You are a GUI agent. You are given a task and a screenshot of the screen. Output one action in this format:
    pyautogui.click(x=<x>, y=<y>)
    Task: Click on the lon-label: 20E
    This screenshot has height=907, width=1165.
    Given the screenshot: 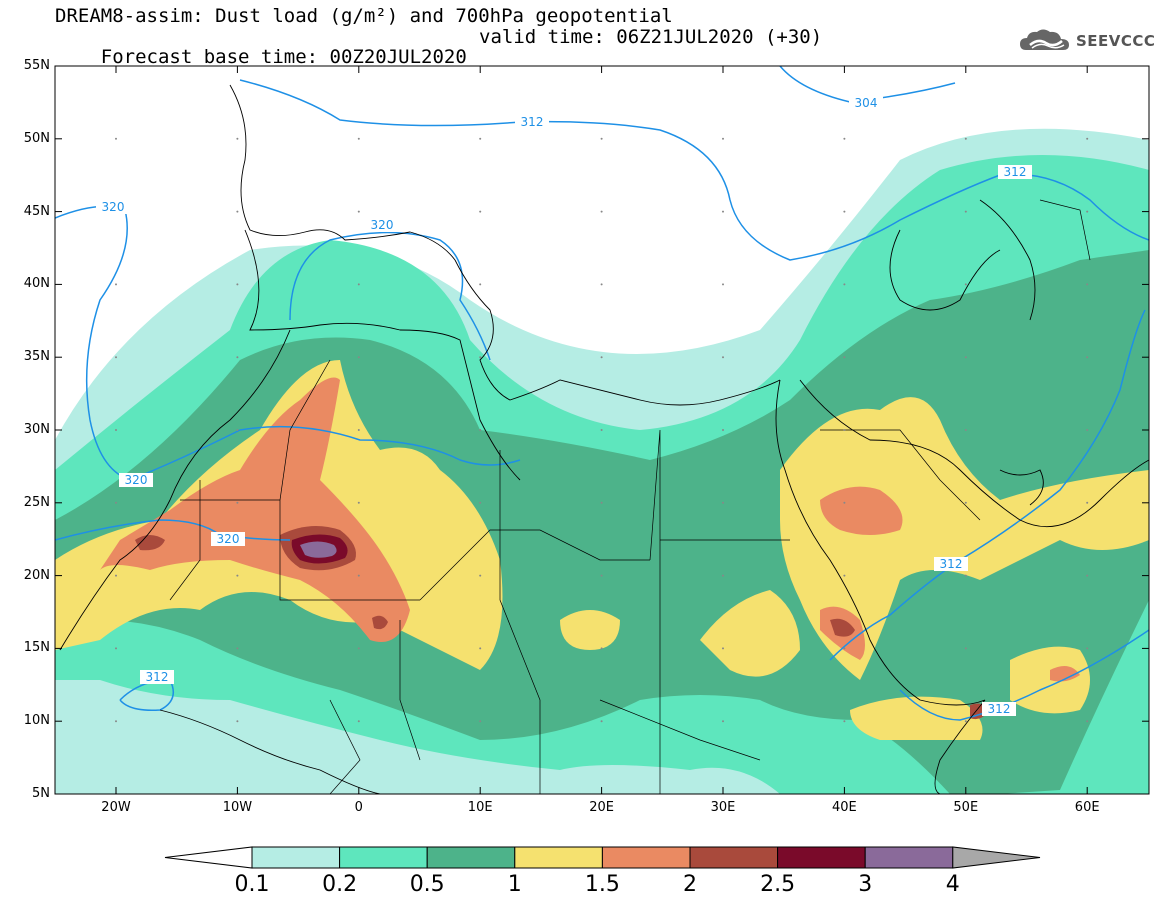 What is the action you would take?
    pyautogui.click(x=601, y=807)
    